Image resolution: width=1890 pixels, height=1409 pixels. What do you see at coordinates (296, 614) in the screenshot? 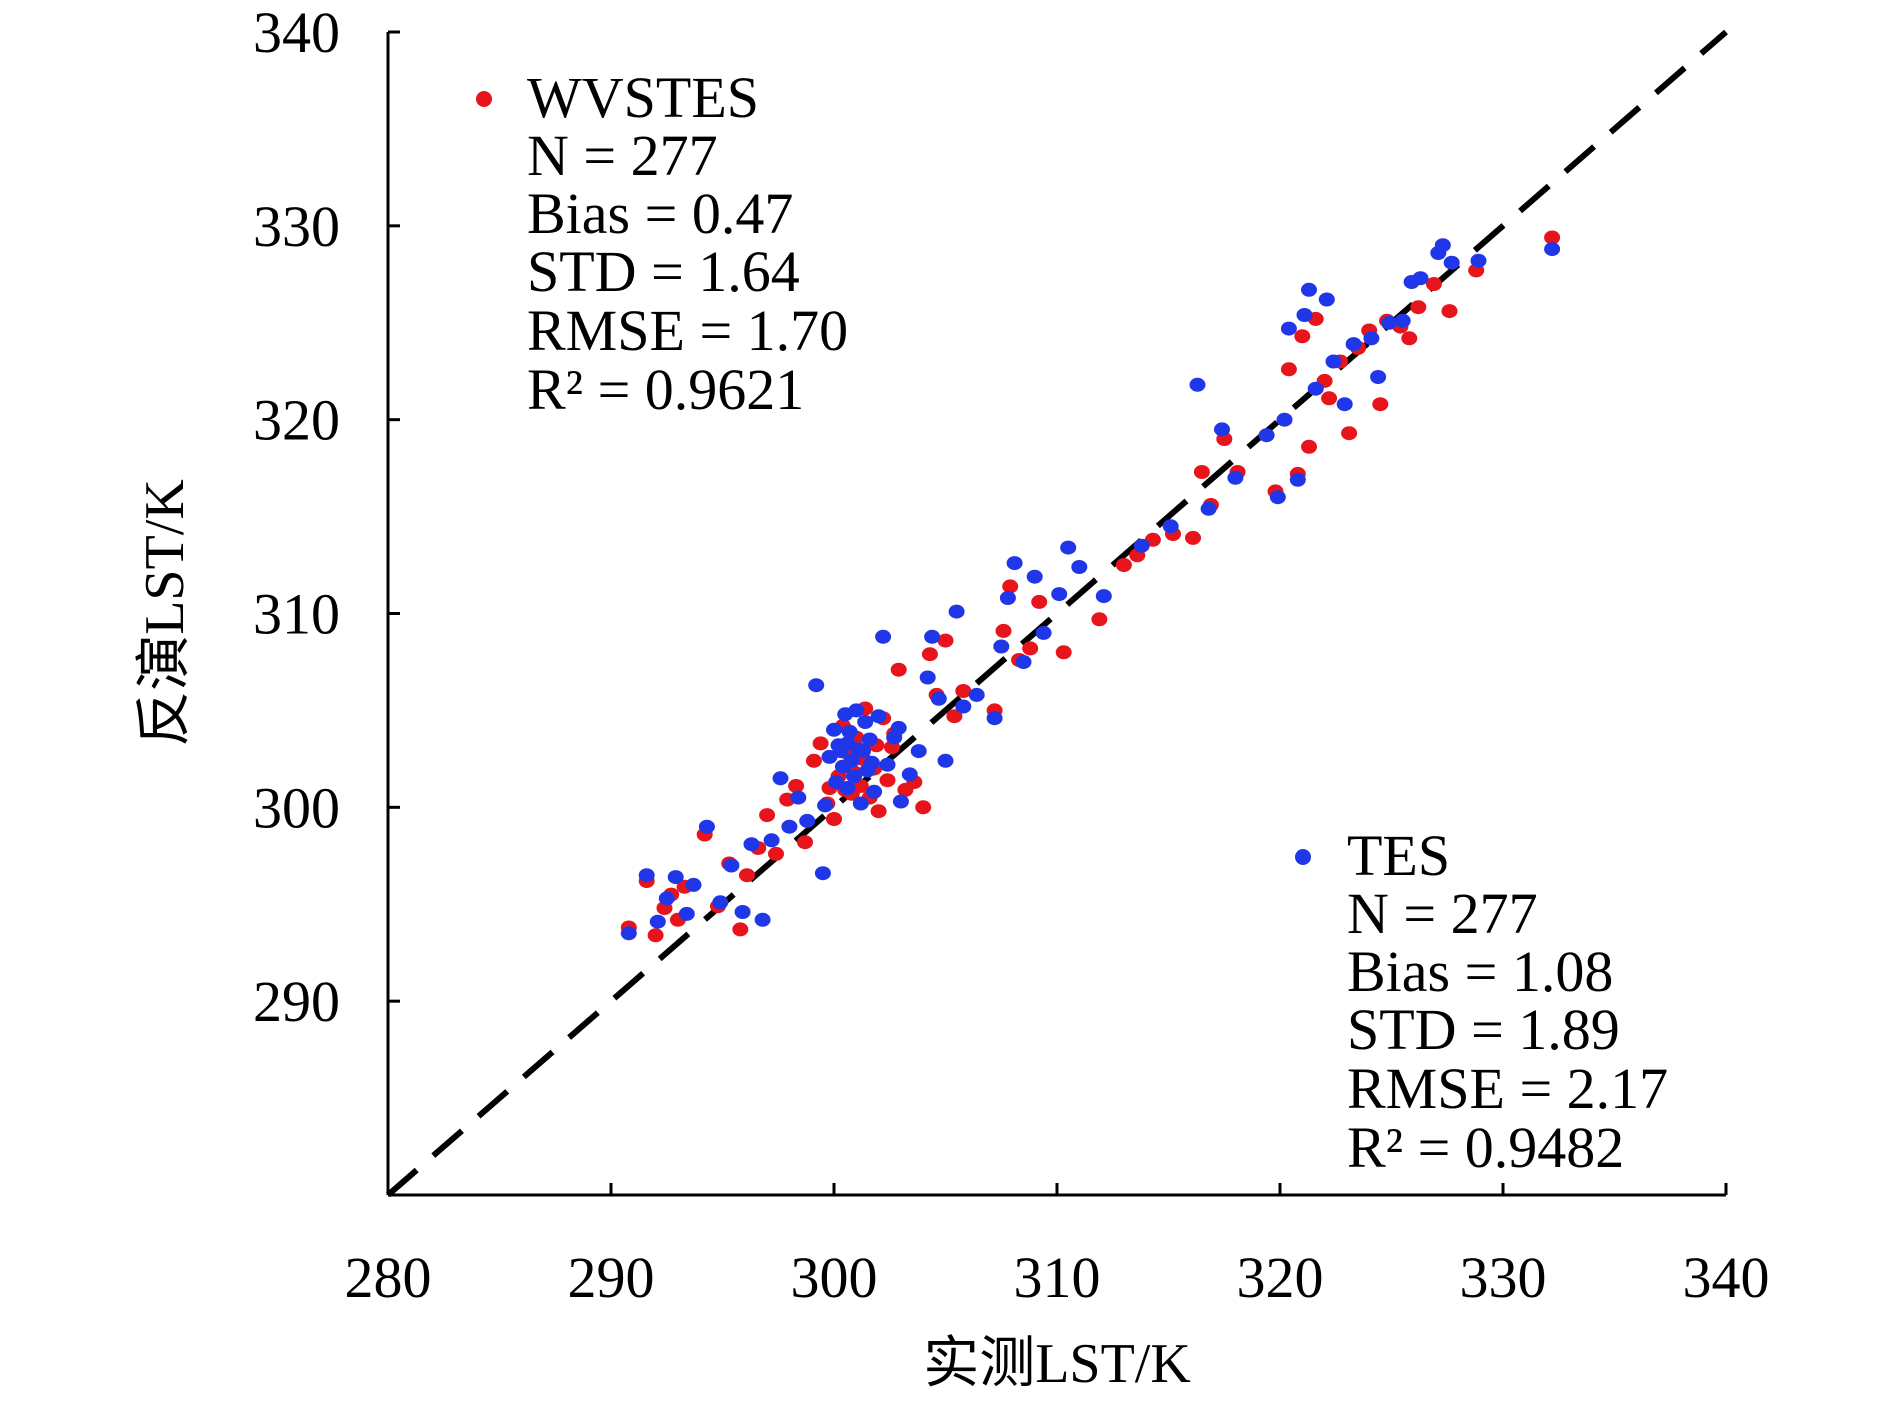
I see `y-tick-label-310: 310` at bounding box center [296, 614].